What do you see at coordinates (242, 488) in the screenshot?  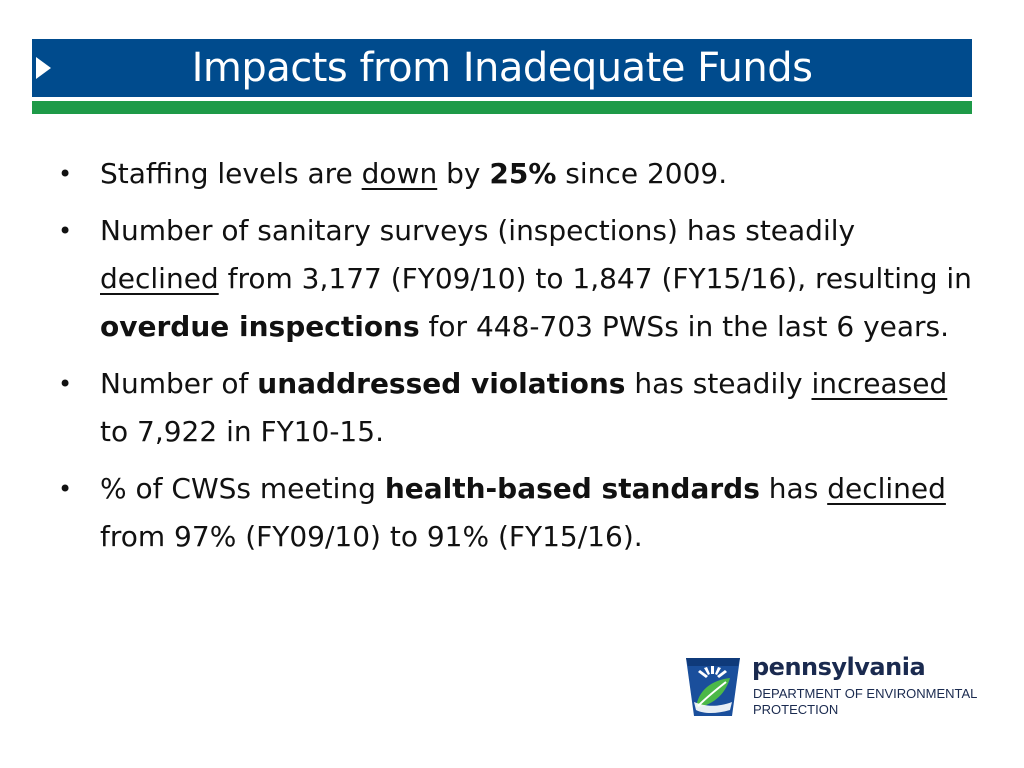 I see `bullet-text: % of CWSs meeting` at bounding box center [242, 488].